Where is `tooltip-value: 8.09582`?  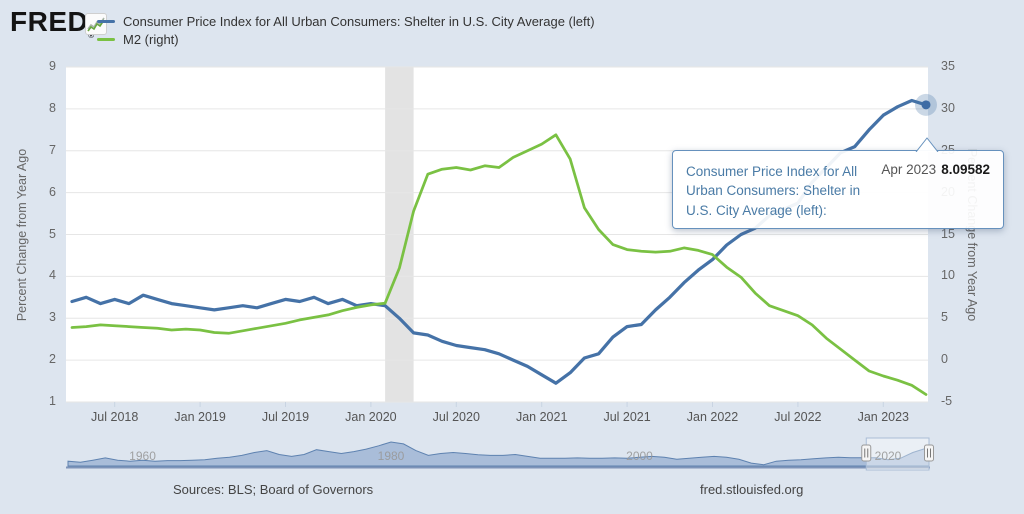 tooltip-value: 8.09582 is located at coordinates (965, 169).